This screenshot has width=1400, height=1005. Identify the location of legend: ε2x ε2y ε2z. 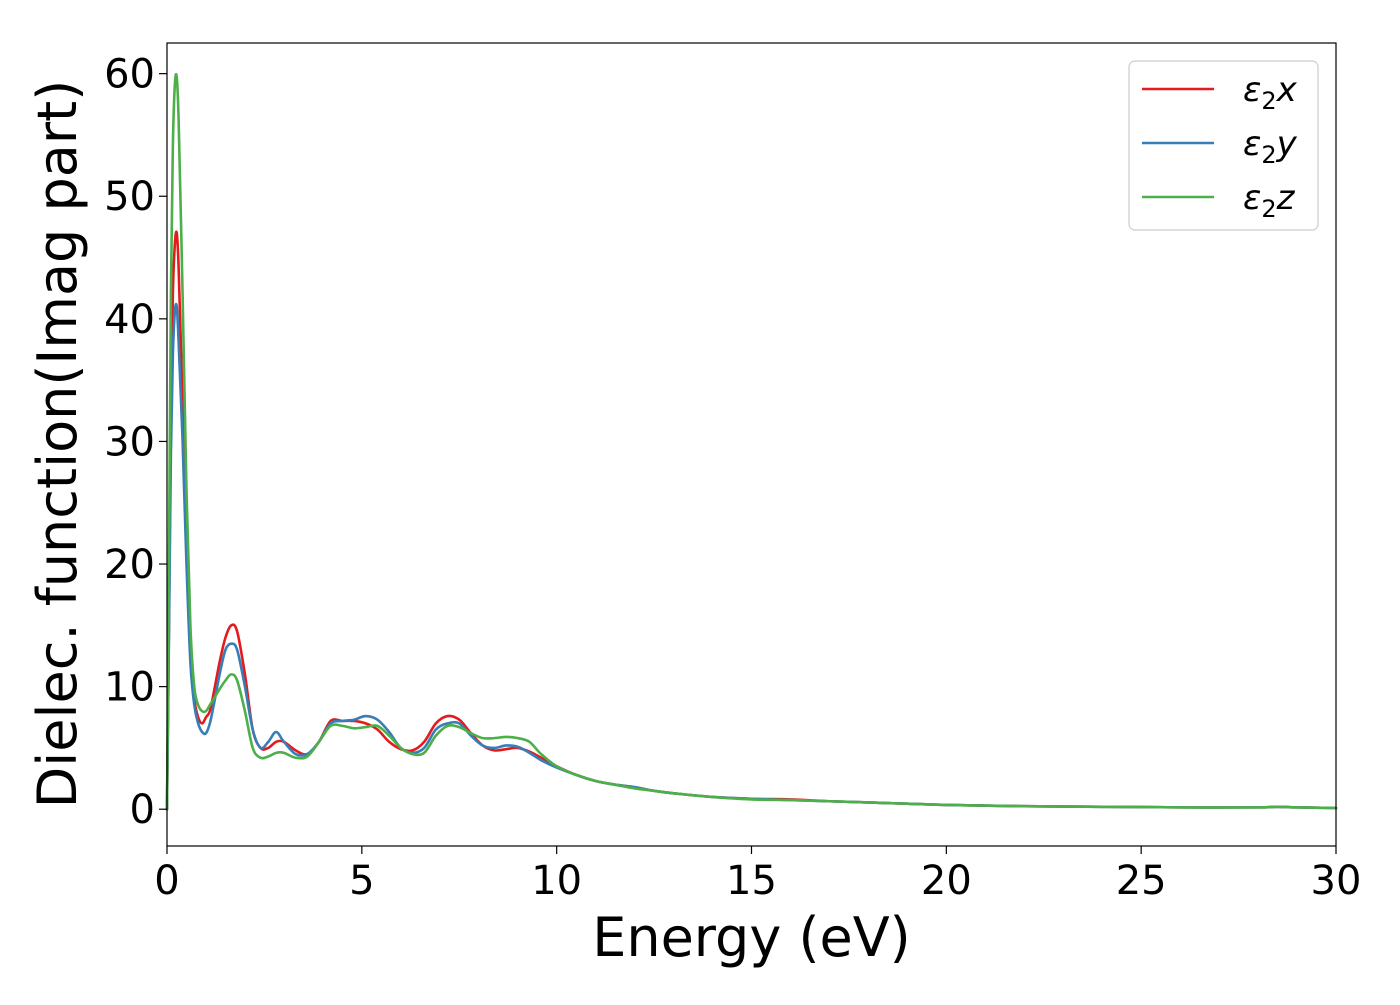
(1223, 145).